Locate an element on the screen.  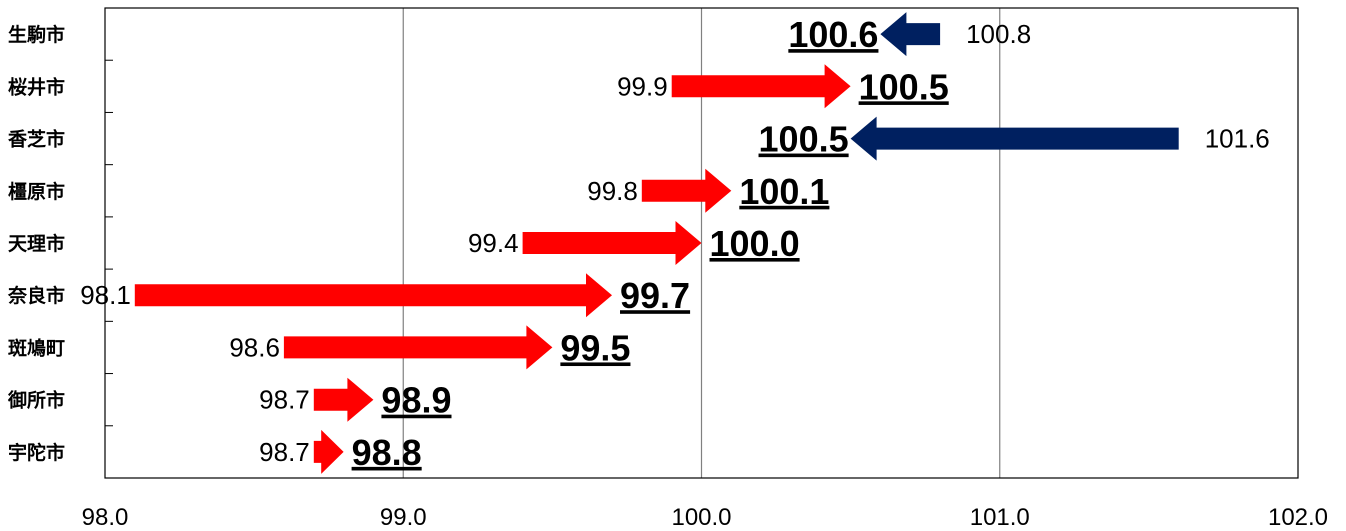
category-label: 御所市 is located at coordinates (36, 400).